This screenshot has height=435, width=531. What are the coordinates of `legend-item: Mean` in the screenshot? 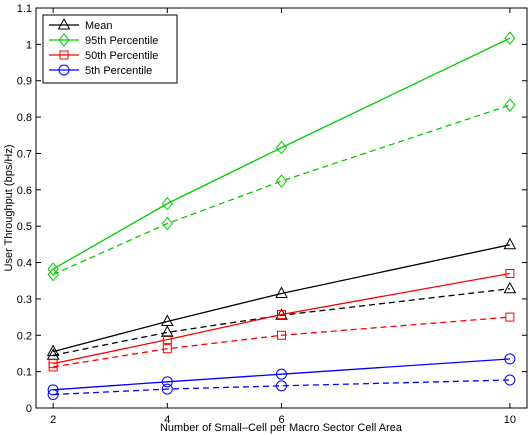 It's located at (81, 24).